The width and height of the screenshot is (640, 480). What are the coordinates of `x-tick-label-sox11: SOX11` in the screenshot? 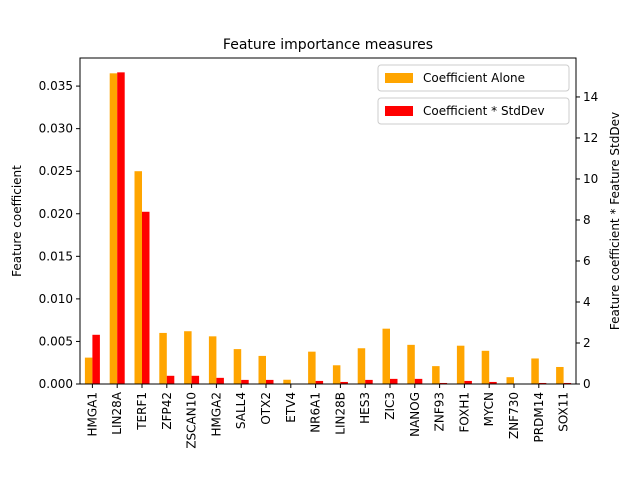 It's located at (564, 412).